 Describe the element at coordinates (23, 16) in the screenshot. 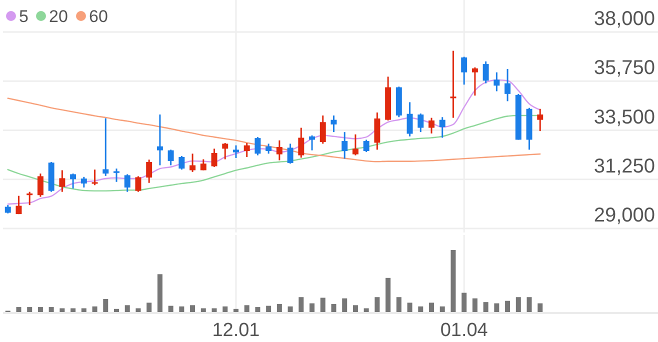

I see `legend-label: 5` at that location.